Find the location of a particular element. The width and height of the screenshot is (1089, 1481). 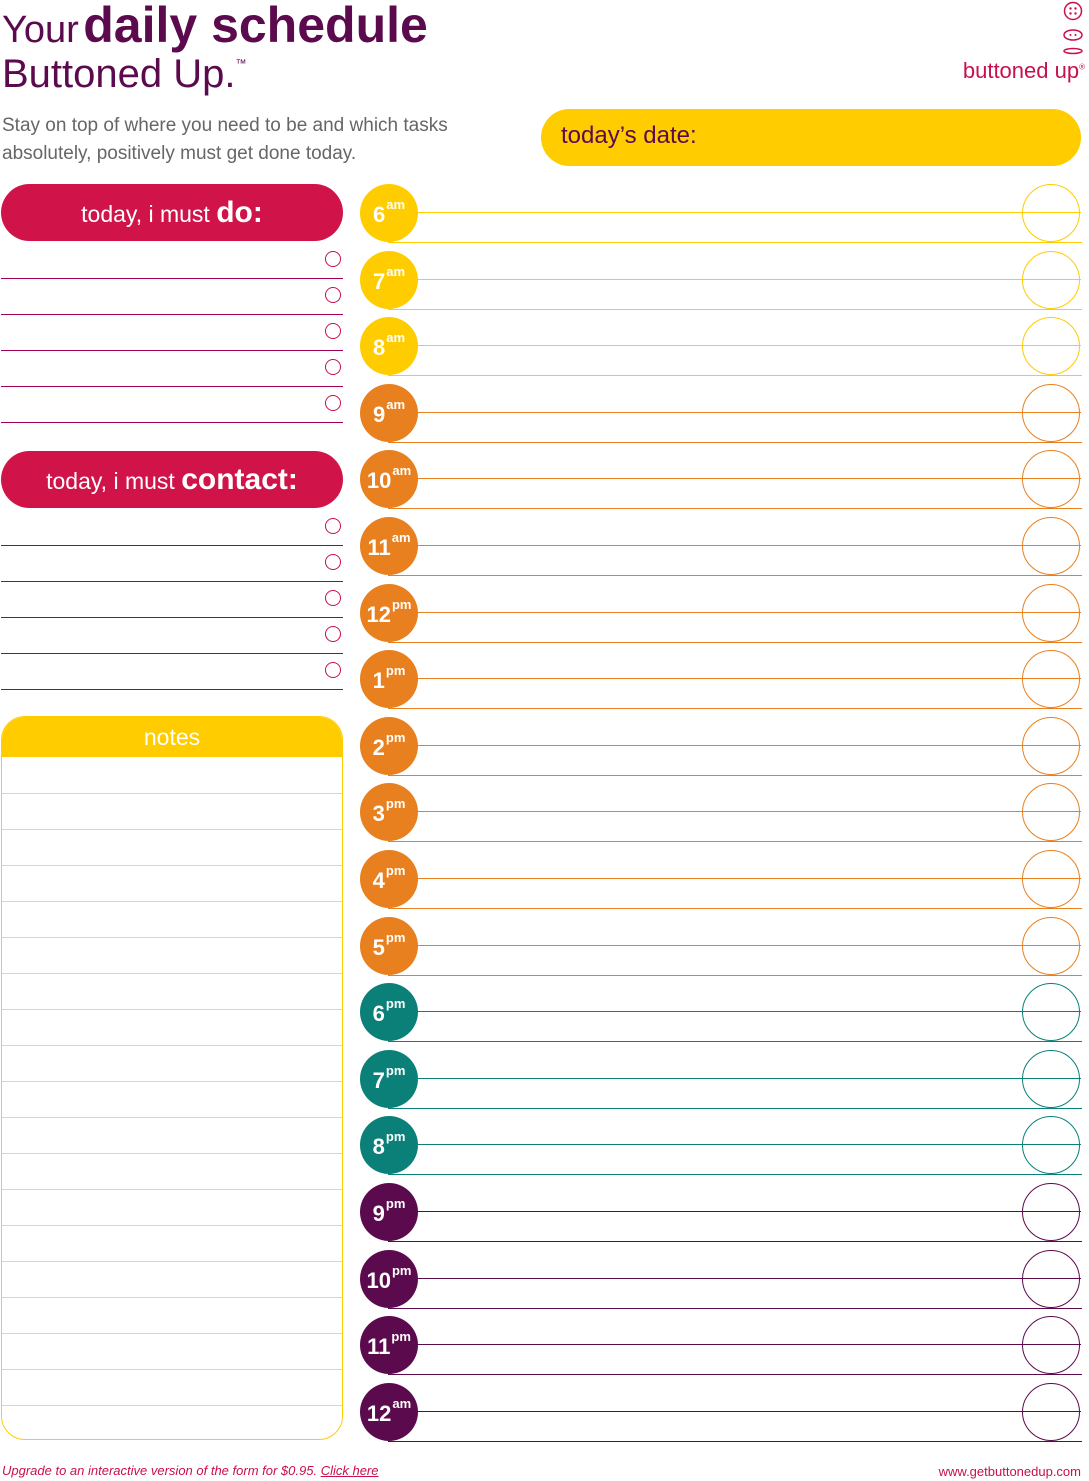

hour-row: 10am is located at coordinates (721, 480).